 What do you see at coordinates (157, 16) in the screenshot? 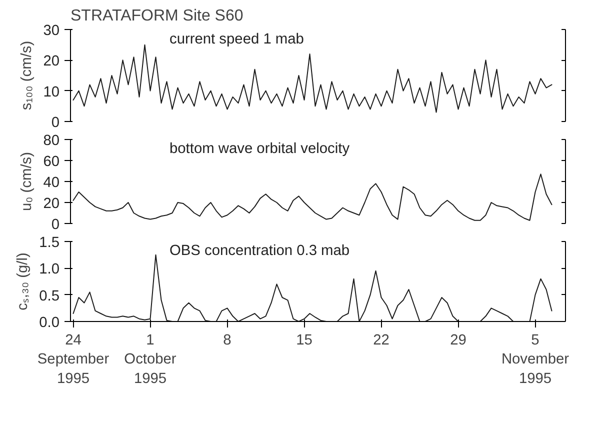
I see `chart-title: STRATAFORM Site S60` at bounding box center [157, 16].